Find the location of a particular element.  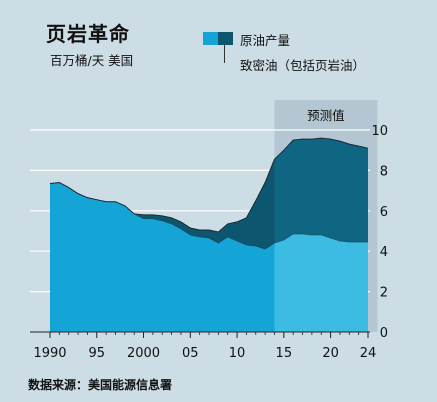

legend-swatch-production is located at coordinates (210, 38).